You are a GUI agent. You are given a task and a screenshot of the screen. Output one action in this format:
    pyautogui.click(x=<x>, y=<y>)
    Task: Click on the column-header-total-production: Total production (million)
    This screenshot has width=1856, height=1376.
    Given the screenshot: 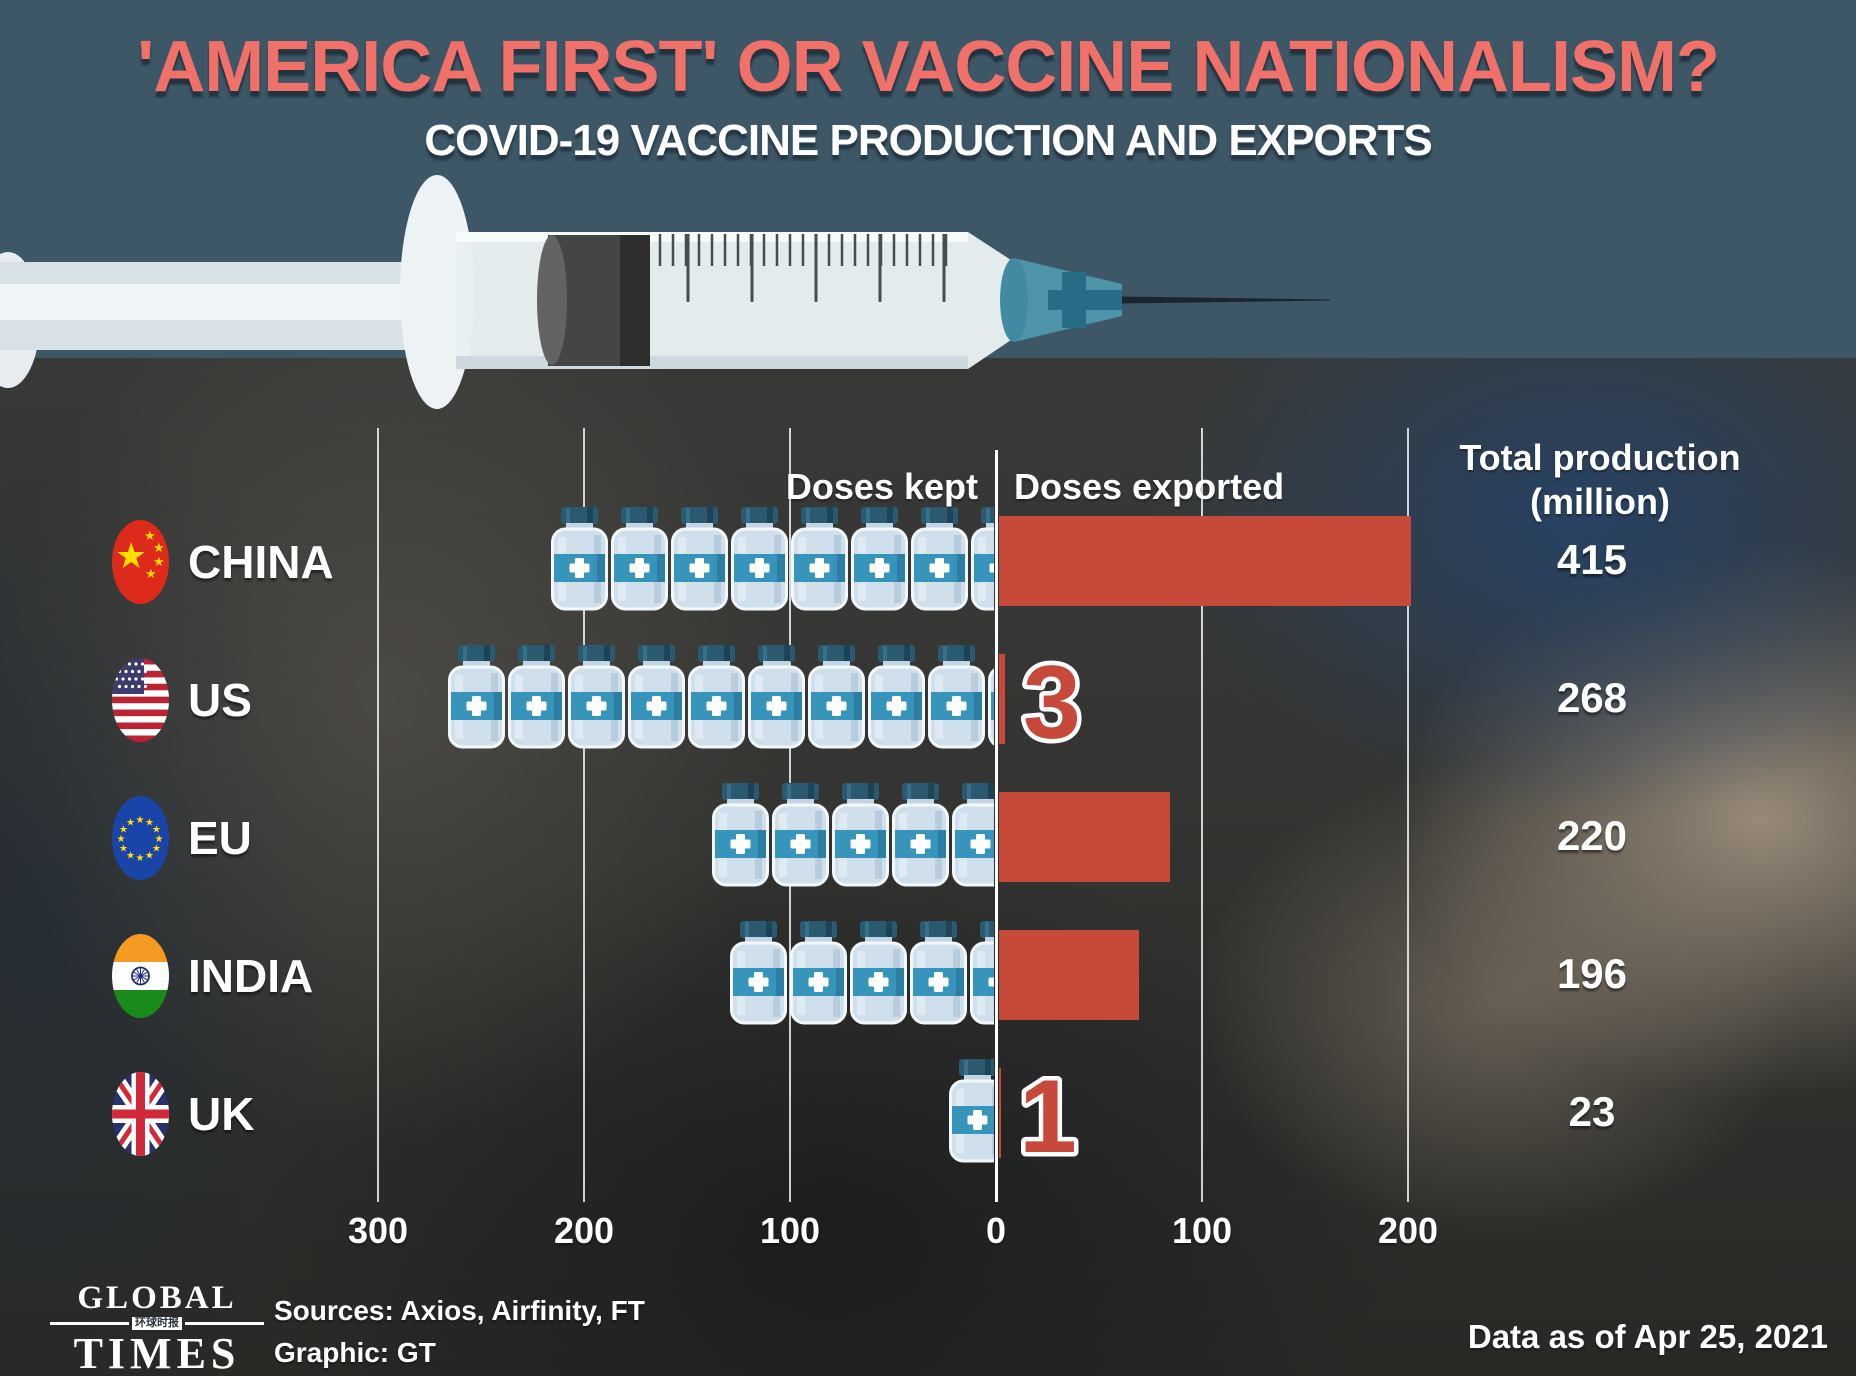 What is the action you would take?
    pyautogui.click(x=1600, y=480)
    